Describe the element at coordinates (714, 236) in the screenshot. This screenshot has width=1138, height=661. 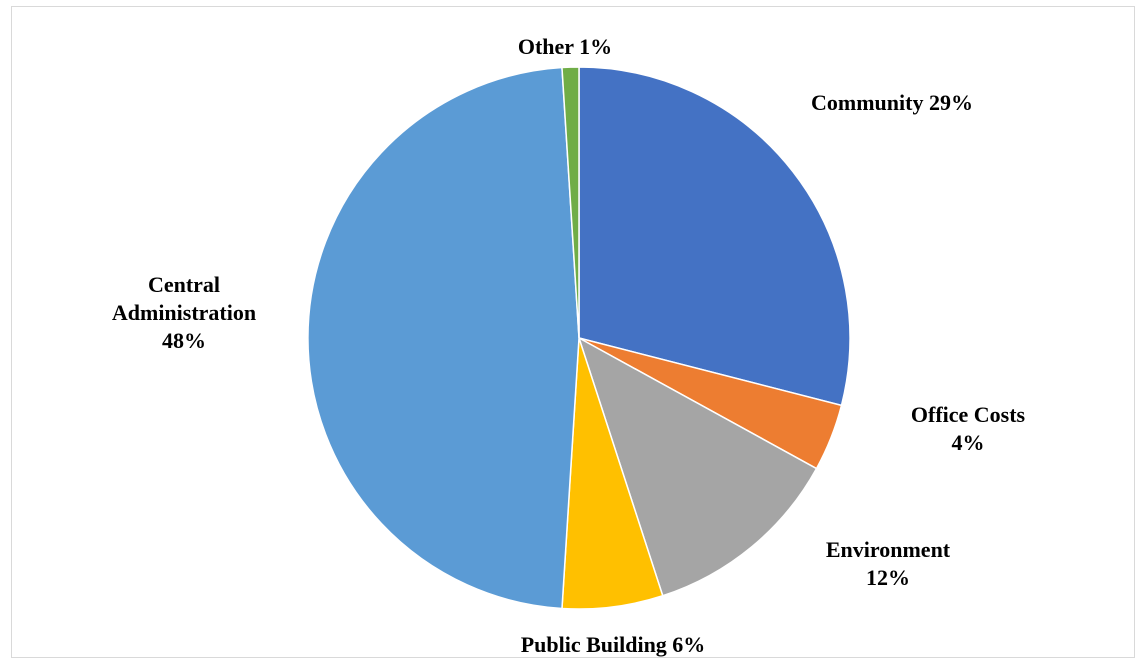
I see `pie-slice-community` at that location.